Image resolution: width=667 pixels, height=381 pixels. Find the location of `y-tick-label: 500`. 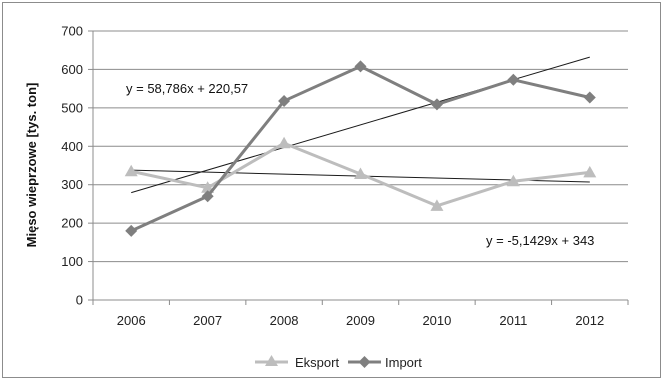

y-tick-label: 500 is located at coordinates (72, 107).